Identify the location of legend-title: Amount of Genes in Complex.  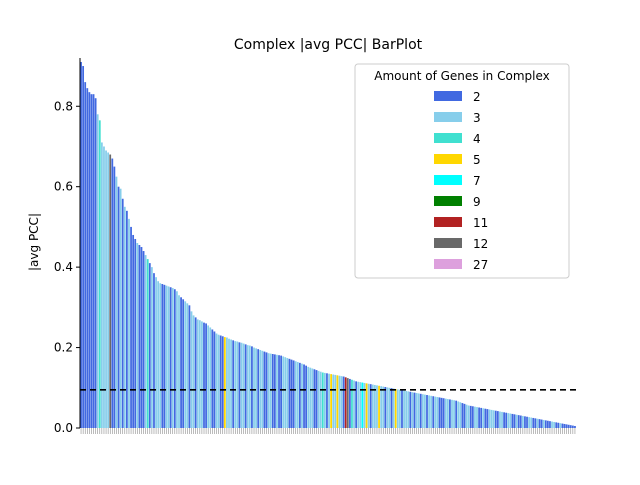
(461, 76).